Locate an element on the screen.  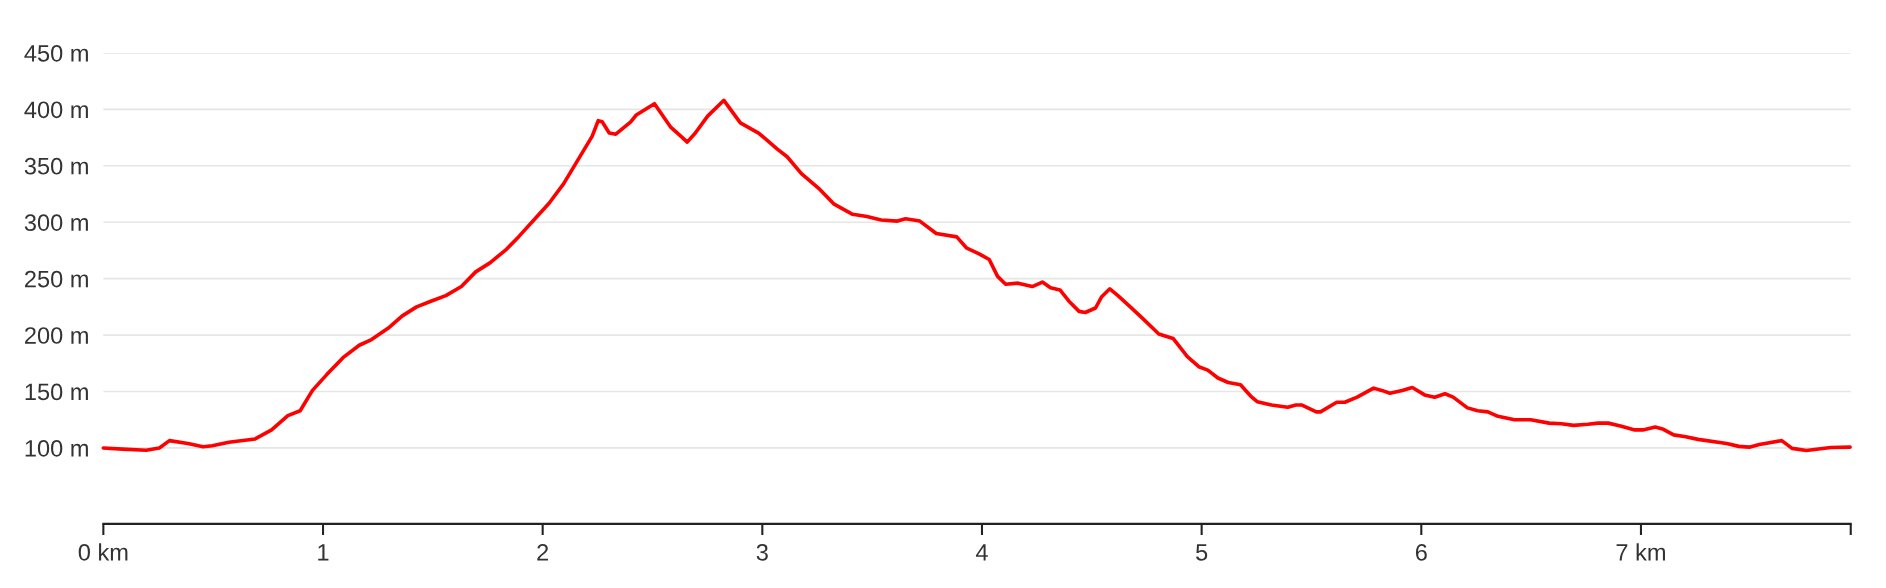
x-tick-label: 0 km is located at coordinates (103, 552).